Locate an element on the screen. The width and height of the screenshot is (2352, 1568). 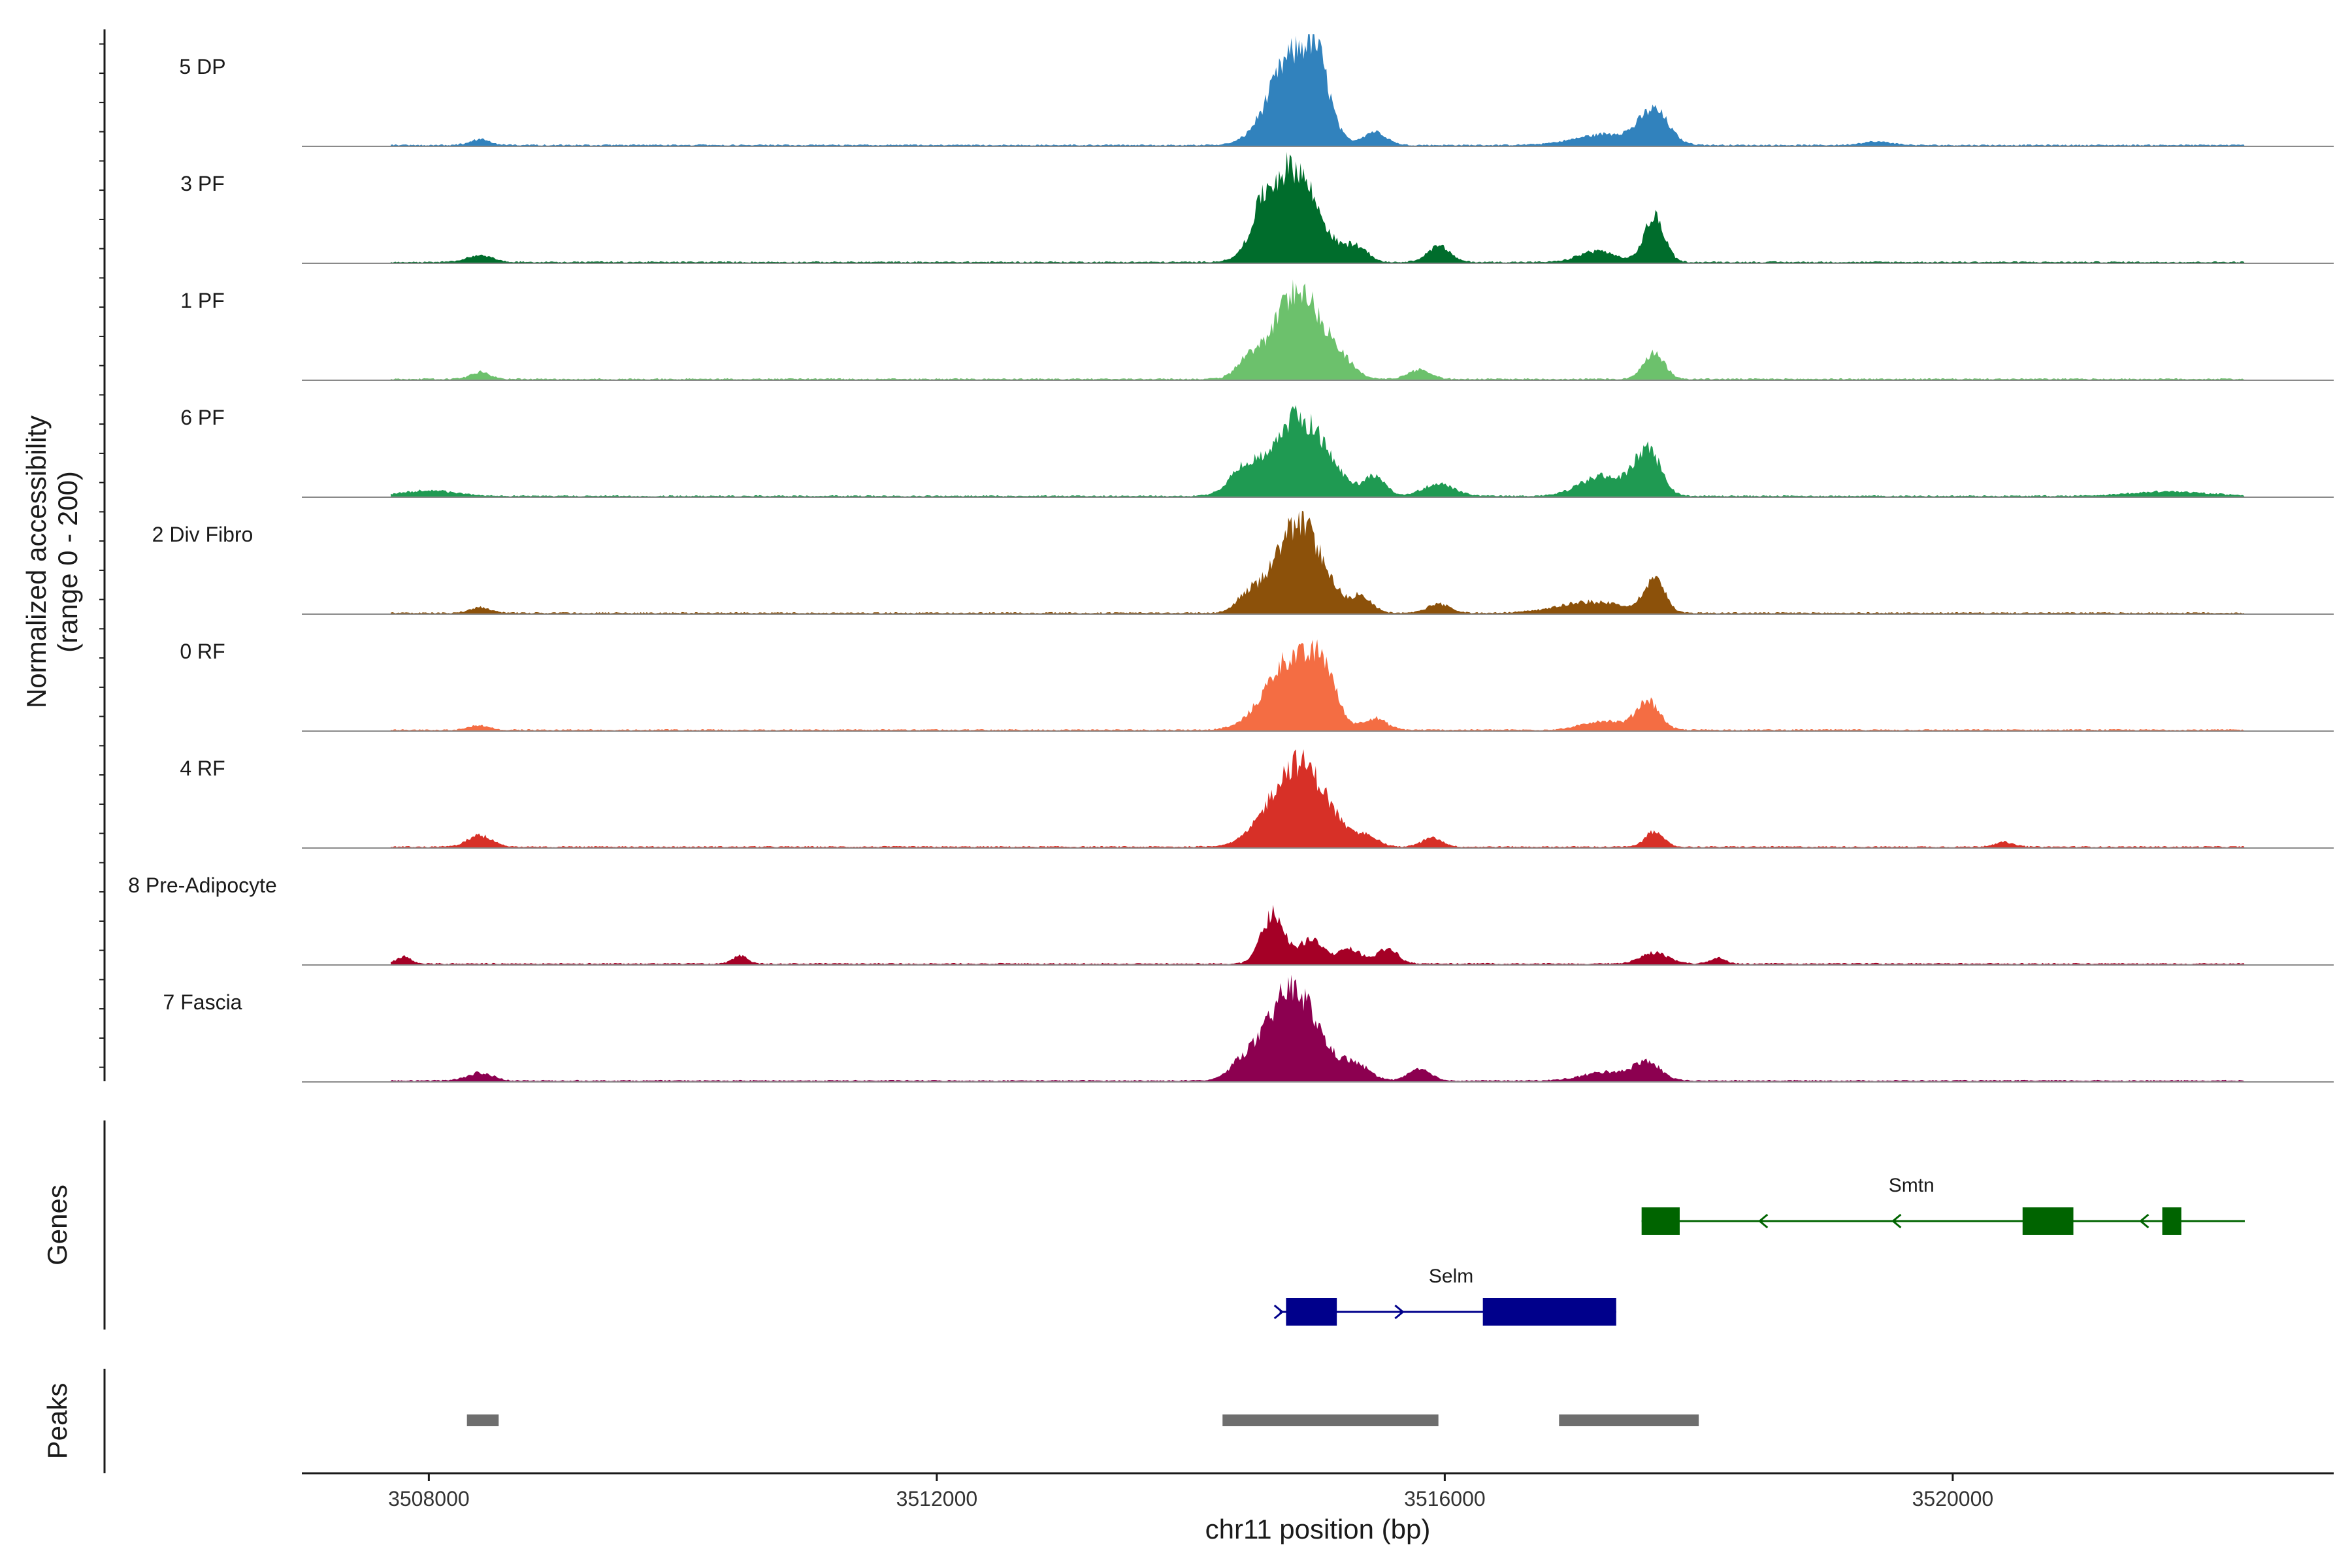
genes-panel-title: Genes is located at coordinates (57, 1225).